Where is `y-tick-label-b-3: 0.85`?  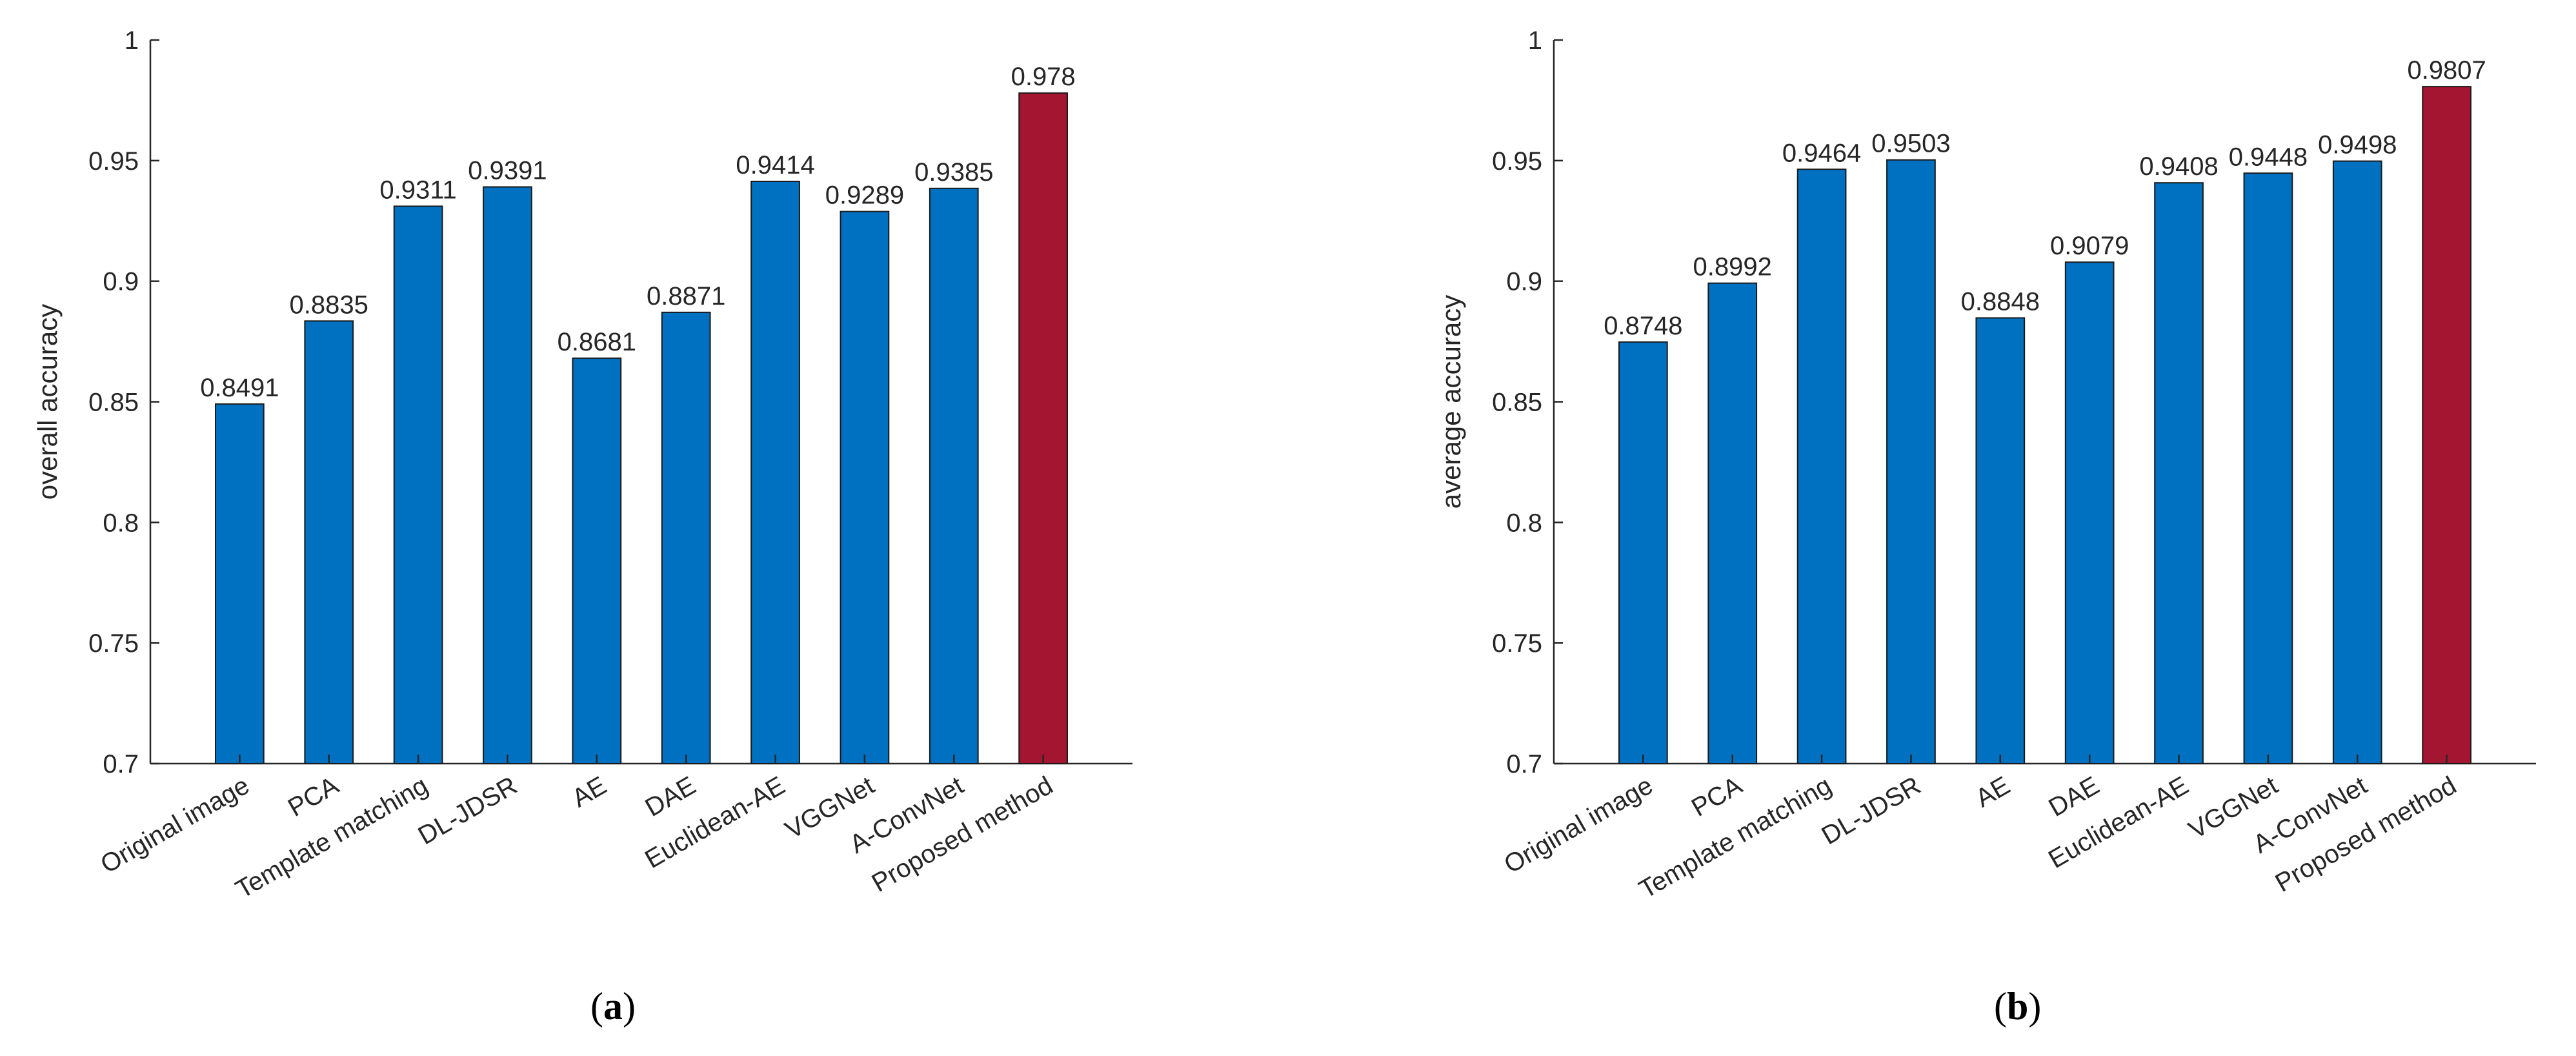
y-tick-label-b-3: 0.85 is located at coordinates (1517, 403).